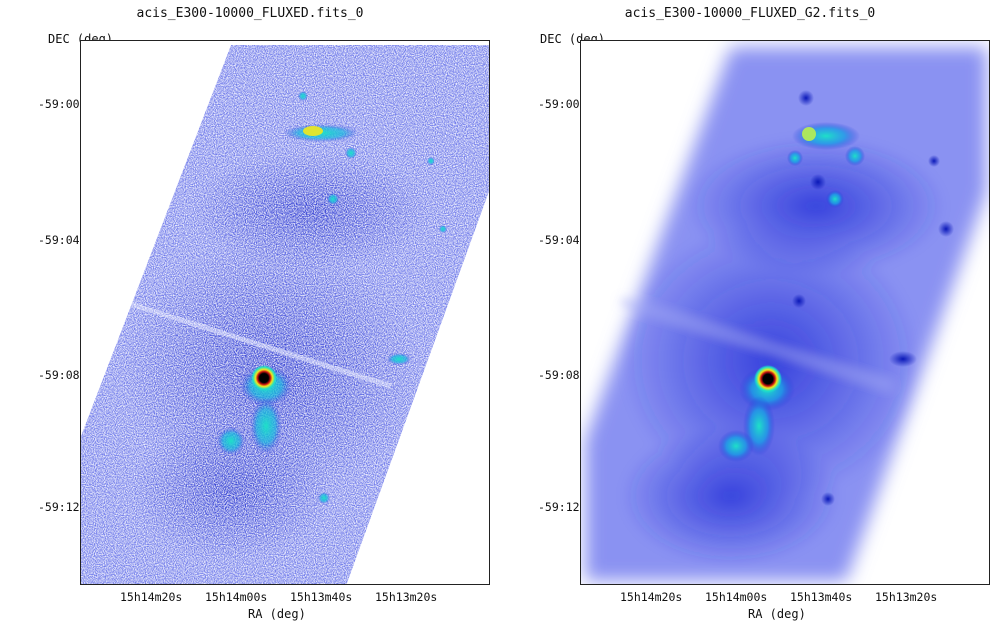 The height and width of the screenshot is (629, 1000). What do you see at coordinates (750, 13) in the screenshot?
I see `panel-title: acis_E300-10000_FLUXED_G2.fits_0` at bounding box center [750, 13].